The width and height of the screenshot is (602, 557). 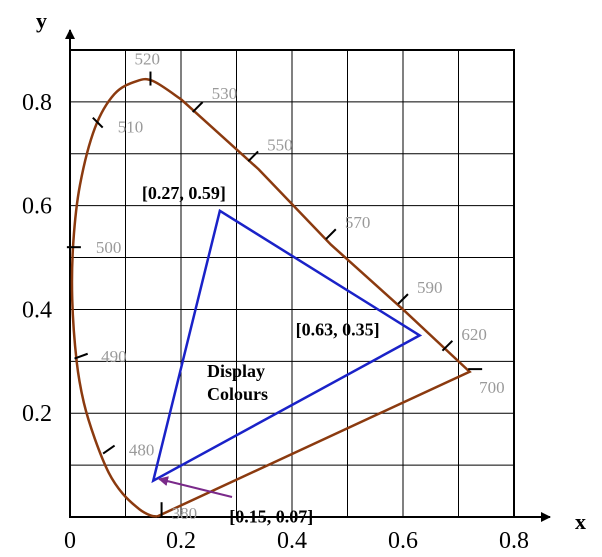 I want to click on y-tick-label: 0.4, so click(x=37, y=310).